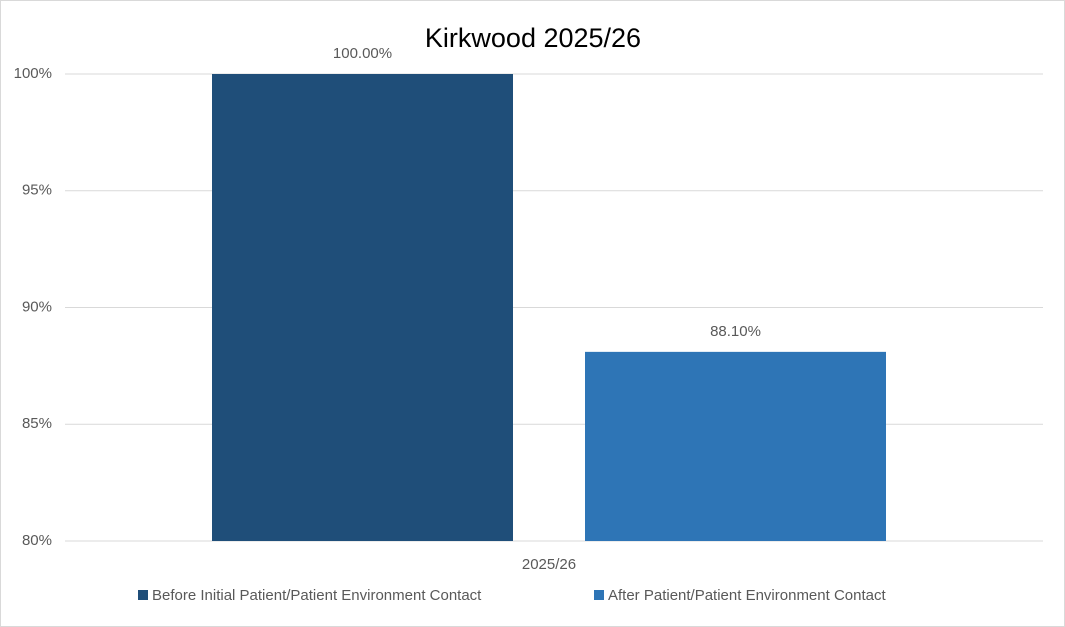 This screenshot has width=1065, height=627. I want to click on y-tick-label: 85%, so click(37, 423).